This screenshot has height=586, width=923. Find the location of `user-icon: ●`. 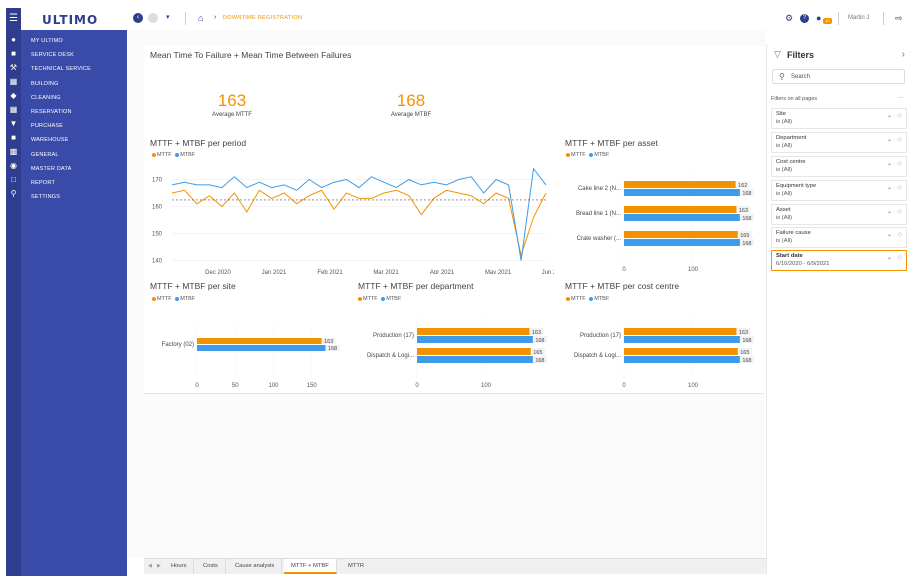

user-icon: ● is located at coordinates (13, 39).